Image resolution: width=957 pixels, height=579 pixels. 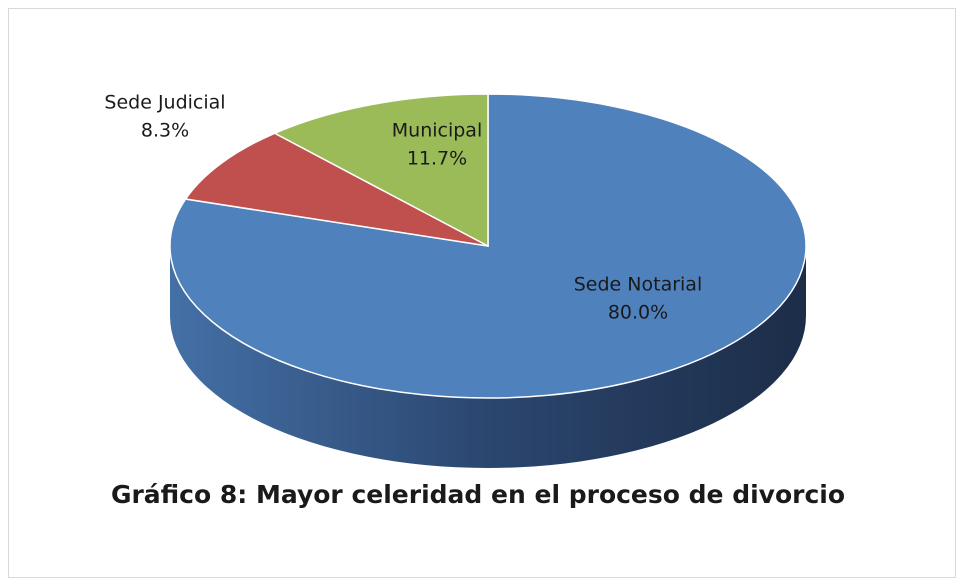 I want to click on slice-value-label: 11.7%, so click(x=437, y=159).